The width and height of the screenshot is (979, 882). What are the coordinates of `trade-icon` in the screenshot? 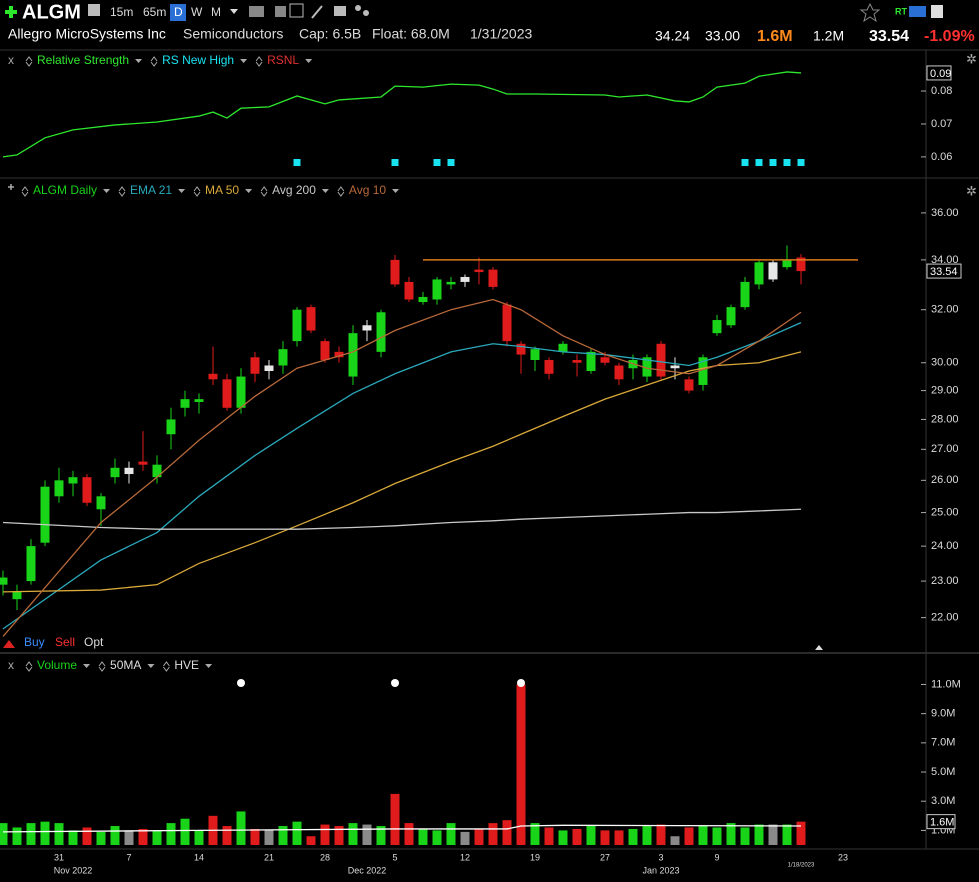 It's located at (9, 644).